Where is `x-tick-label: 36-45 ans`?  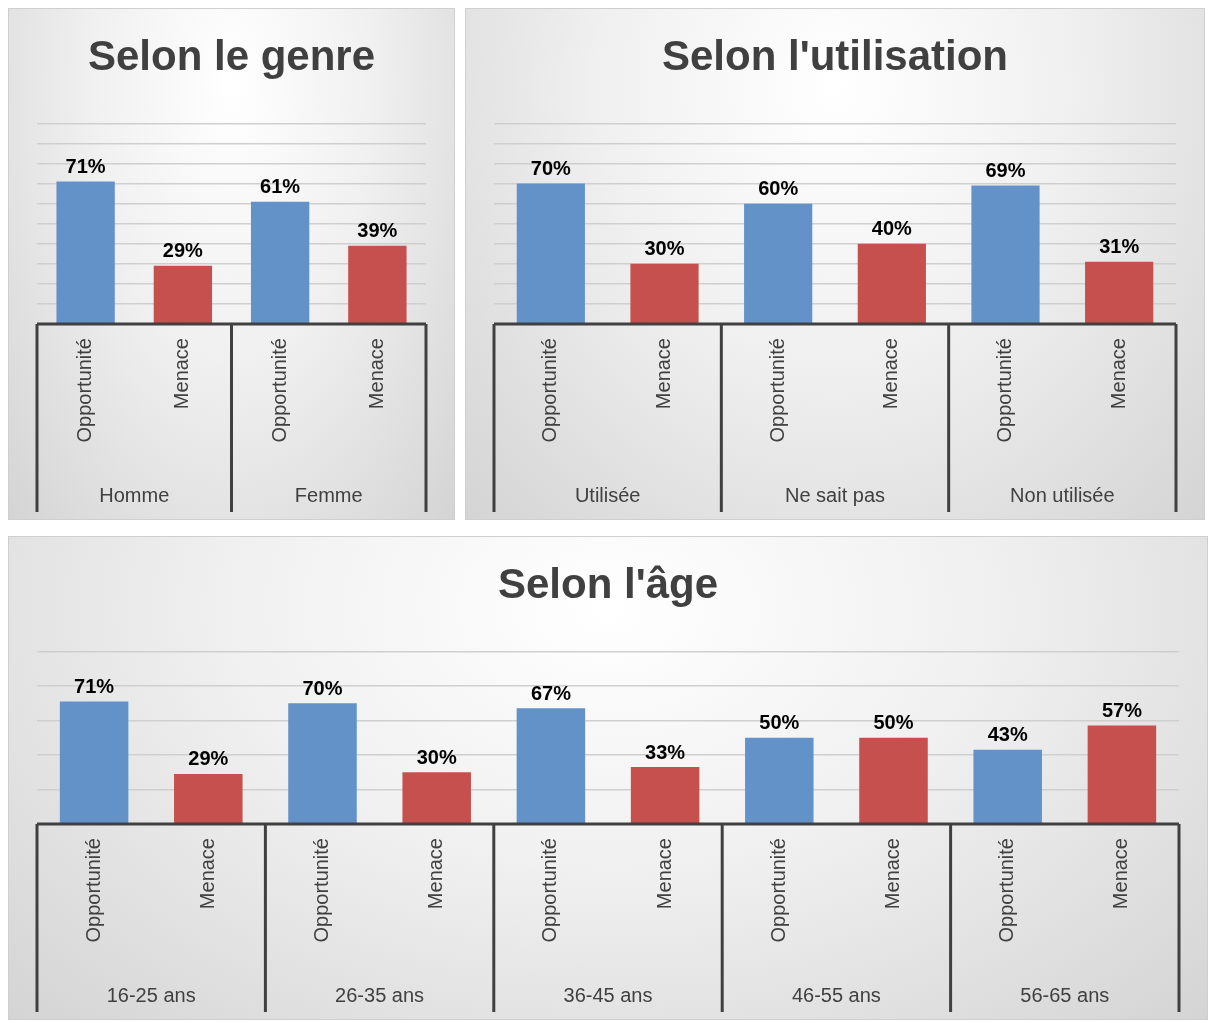 x-tick-label: 36-45 ans is located at coordinates (608, 994).